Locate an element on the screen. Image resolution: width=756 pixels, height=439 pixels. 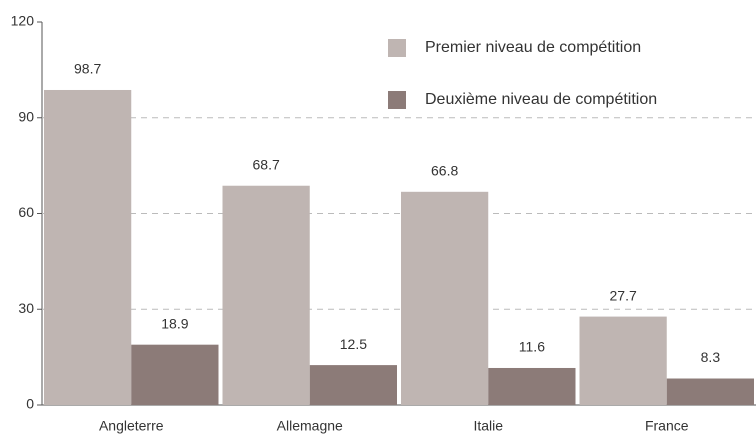
y-tick-label: 0 is located at coordinates (30, 404).